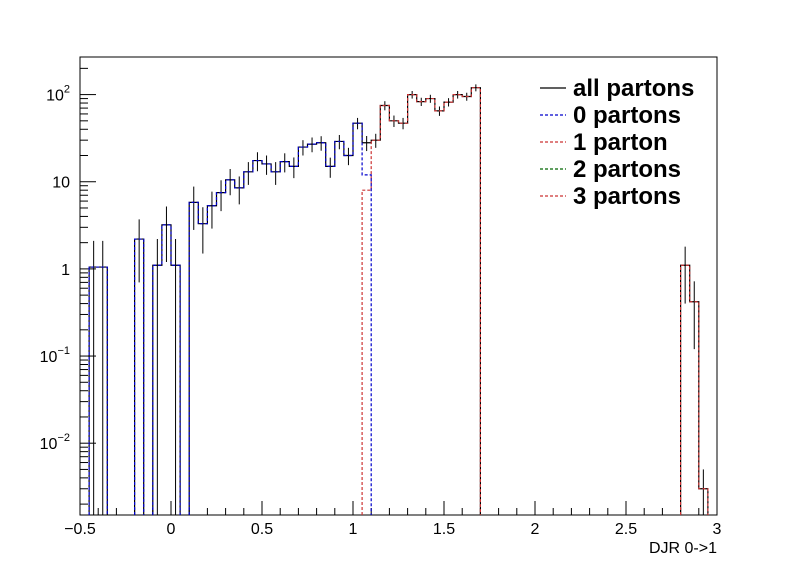 This screenshot has width=796, height=572. Describe the element at coordinates (620, 142) in the screenshot. I see `legend-label: 1 parton` at that location.